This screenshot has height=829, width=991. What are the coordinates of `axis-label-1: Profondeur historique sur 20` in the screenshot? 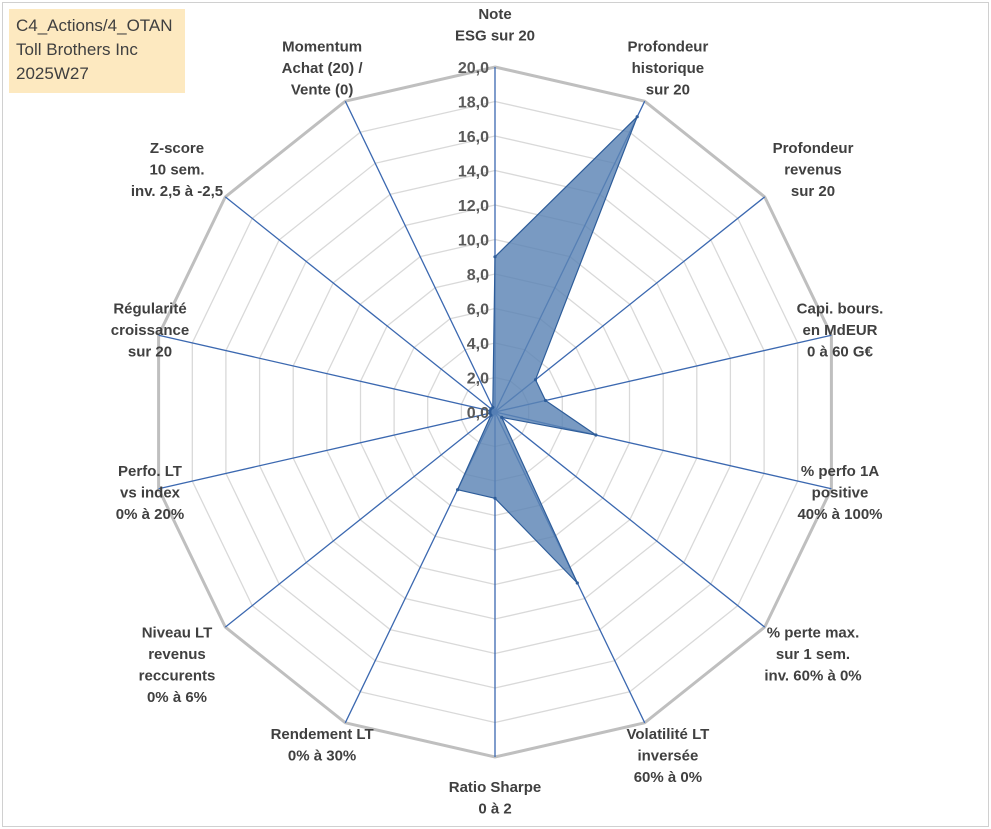 It's located at (667, 69).